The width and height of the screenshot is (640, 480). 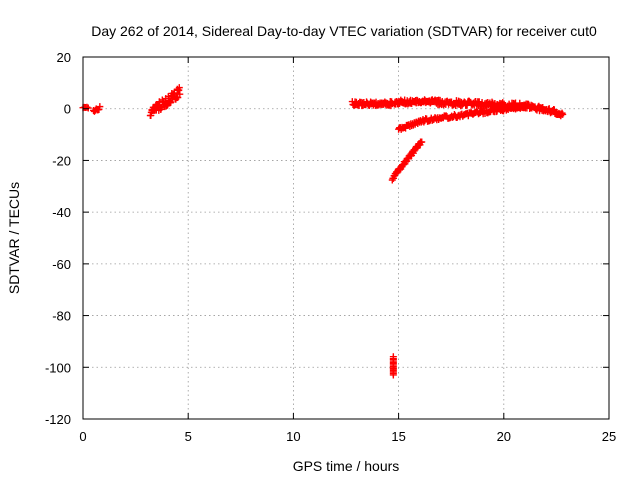 I want to click on y-tick-label: -120, so click(x=58, y=419).